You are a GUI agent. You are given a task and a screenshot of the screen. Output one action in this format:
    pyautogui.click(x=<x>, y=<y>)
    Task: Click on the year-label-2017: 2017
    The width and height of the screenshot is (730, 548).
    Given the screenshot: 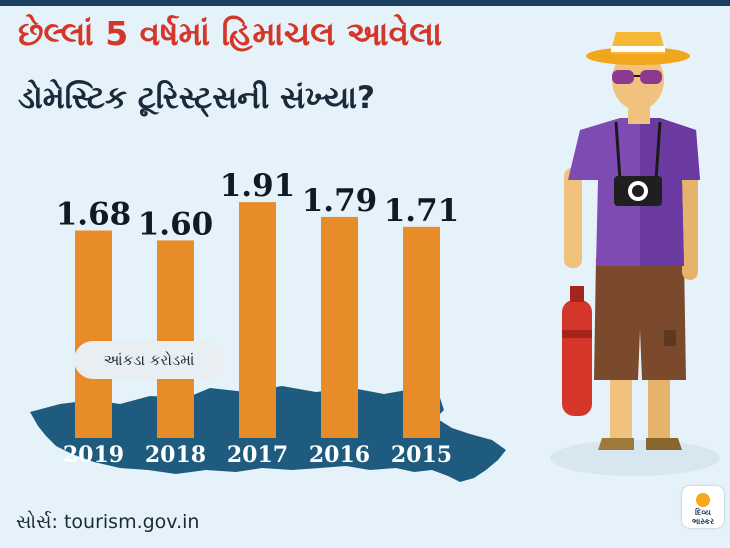 What is the action you would take?
    pyautogui.click(x=257, y=455)
    